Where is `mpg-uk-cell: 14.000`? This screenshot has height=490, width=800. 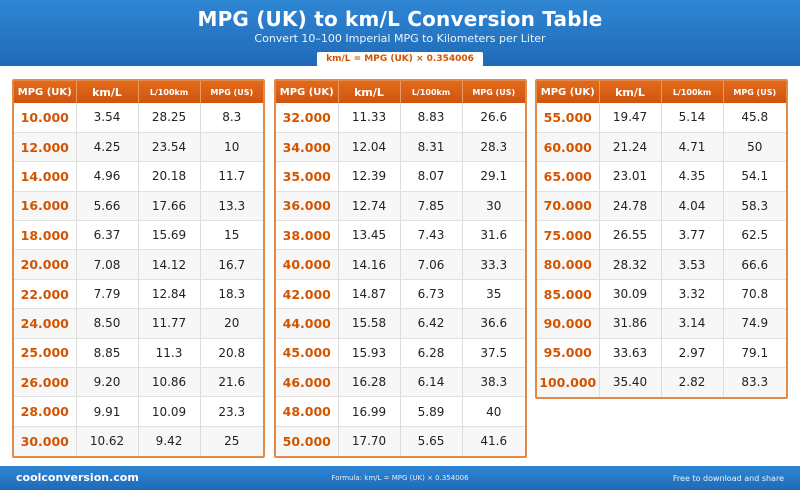 mpg-uk-cell: 14.000 is located at coordinates (45, 176).